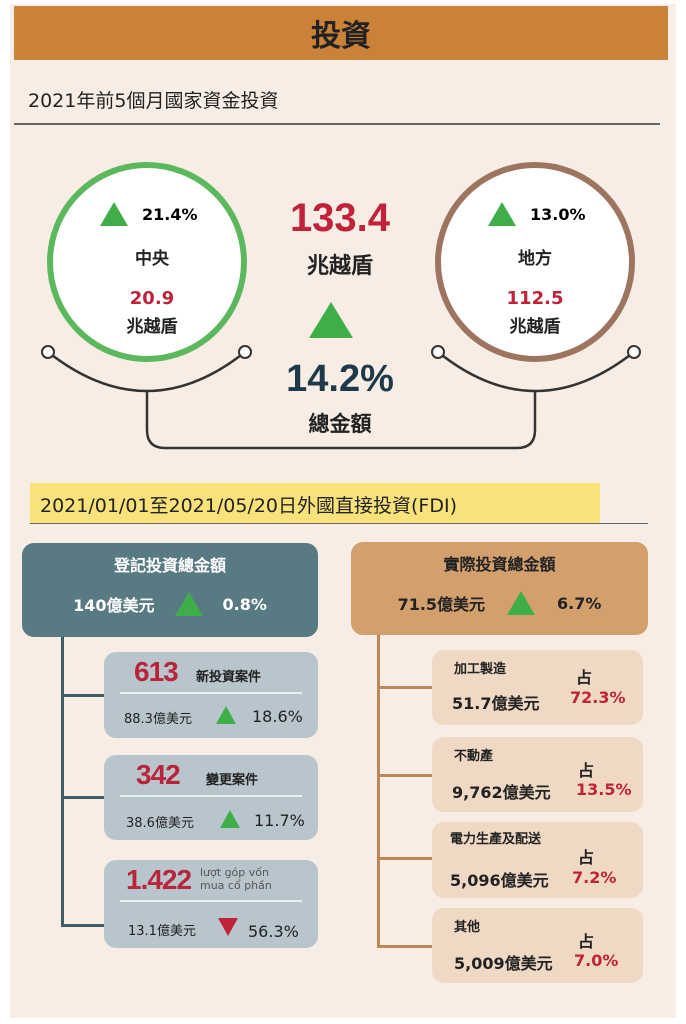  Describe the element at coordinates (170, 590) in the screenshot. I see `registered-total-card: 登記投資總金額 140億美元 0.8%` at that location.